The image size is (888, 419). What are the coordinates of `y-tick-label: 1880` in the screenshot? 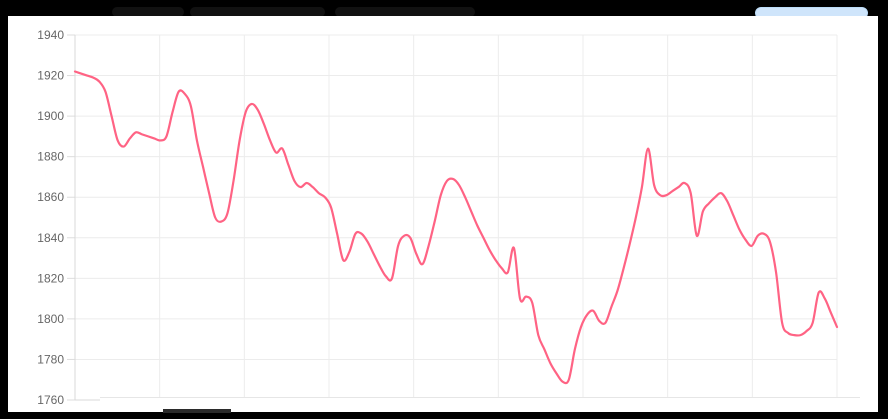 It's located at (50, 157).